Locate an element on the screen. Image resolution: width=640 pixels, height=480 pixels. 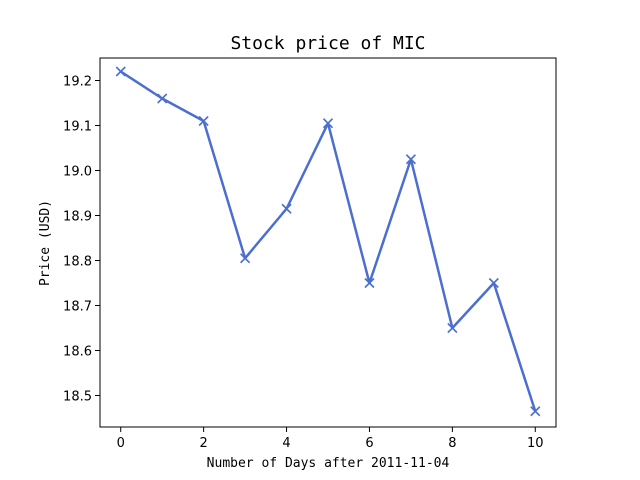
chart-title: Stock price of MIC is located at coordinates (327, 43).